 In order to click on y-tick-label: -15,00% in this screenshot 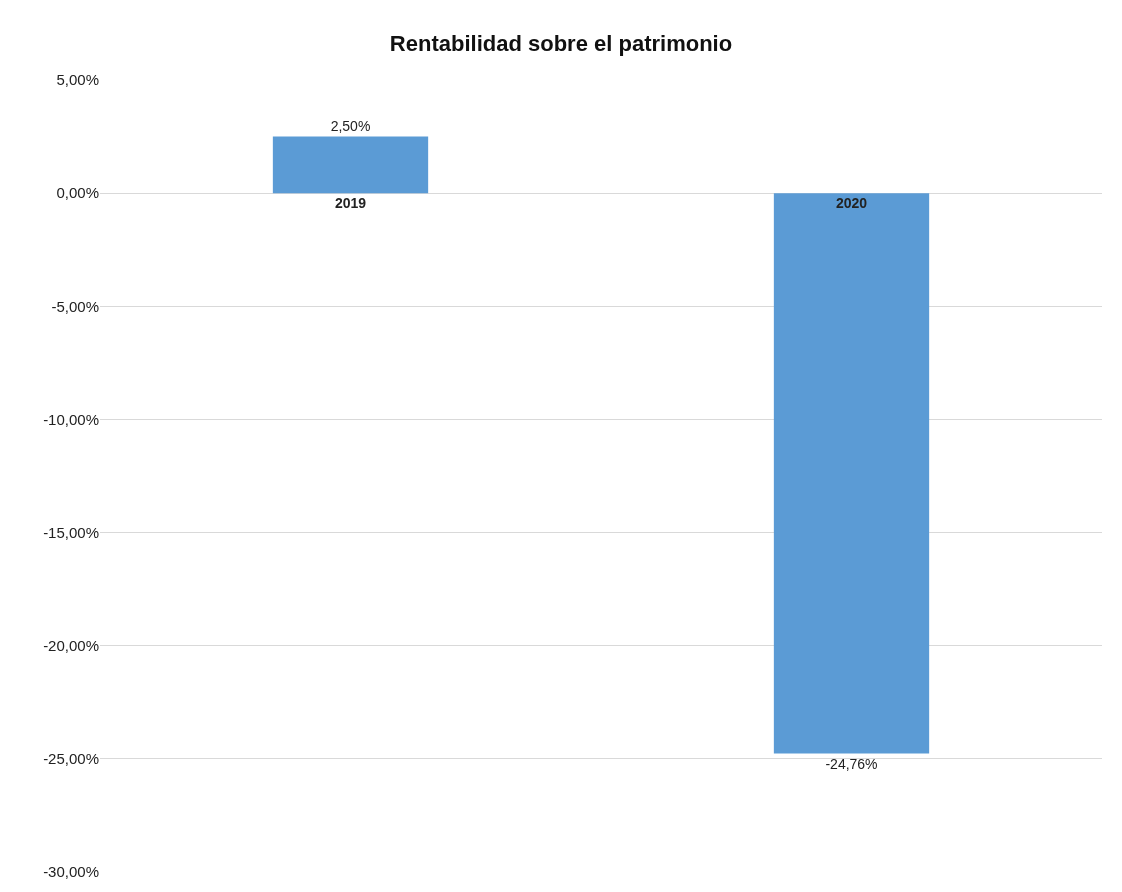, I will do `click(71, 532)`.